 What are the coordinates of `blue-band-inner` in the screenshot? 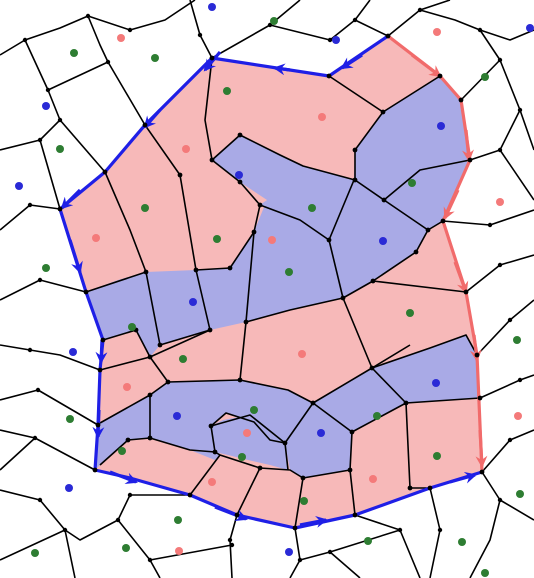 It's located at (249, 442).